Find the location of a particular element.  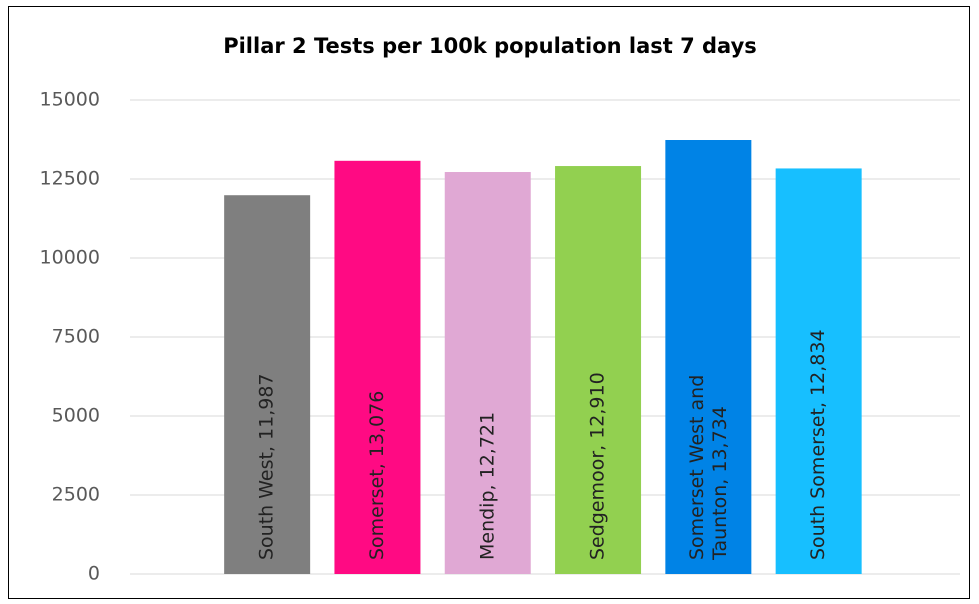

value-label: South West, 11,987 is located at coordinates (267, 466).